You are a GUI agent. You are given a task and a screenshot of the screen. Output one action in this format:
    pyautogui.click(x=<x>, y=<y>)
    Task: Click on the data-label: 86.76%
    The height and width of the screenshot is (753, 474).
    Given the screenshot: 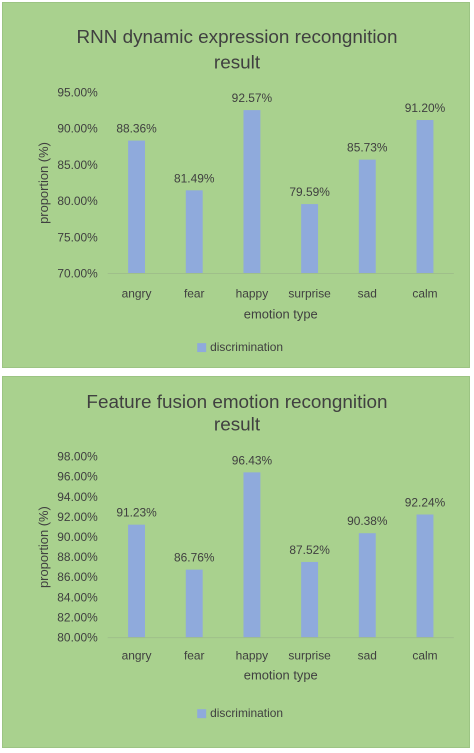 What is the action you would take?
    pyautogui.click(x=194, y=558)
    